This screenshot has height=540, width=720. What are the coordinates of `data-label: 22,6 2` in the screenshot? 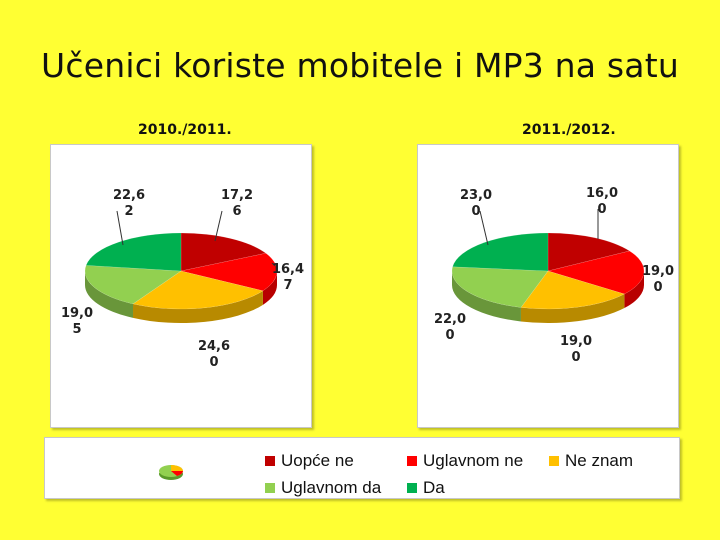 It's located at (129, 203).